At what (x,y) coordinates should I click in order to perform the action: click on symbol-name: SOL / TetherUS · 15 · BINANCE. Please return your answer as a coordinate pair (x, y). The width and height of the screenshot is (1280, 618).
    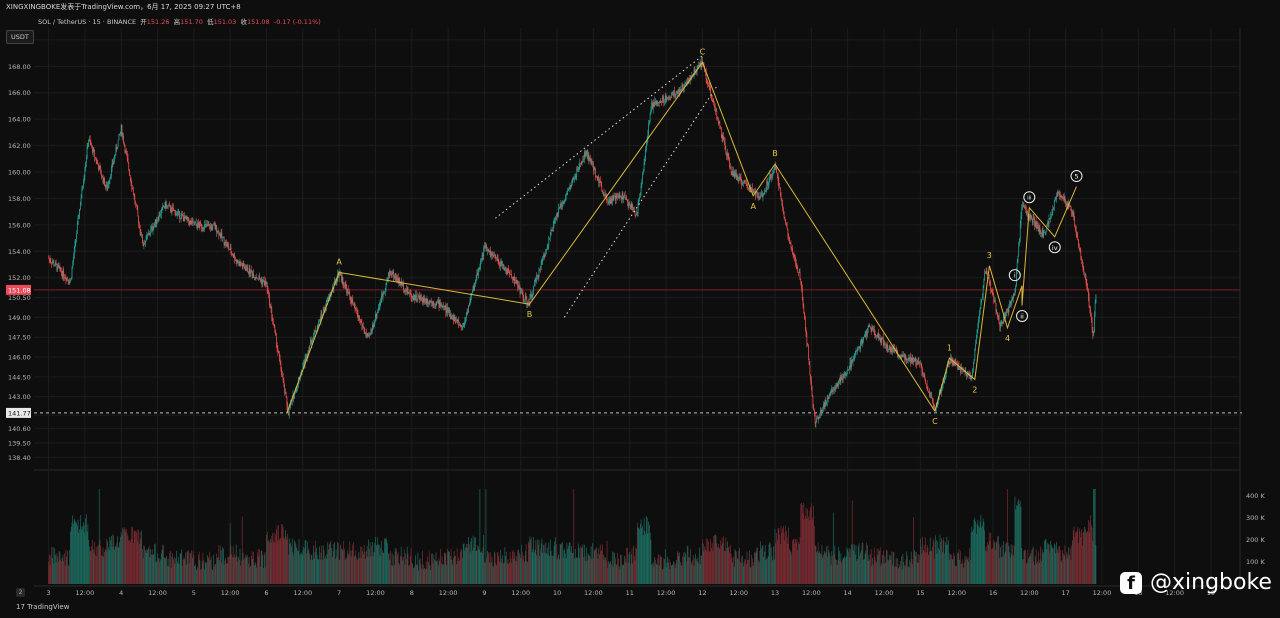
    Looking at the image, I should click on (87, 22).